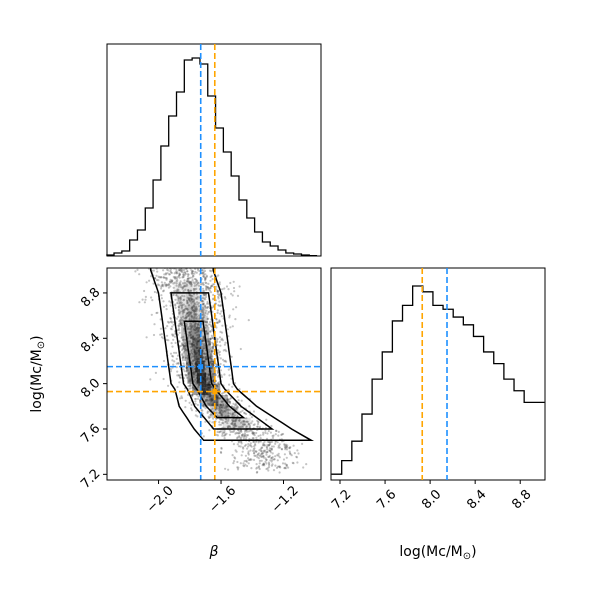  What do you see at coordinates (214, 374) in the screenshot?
I see `joint-density-frame` at bounding box center [214, 374].